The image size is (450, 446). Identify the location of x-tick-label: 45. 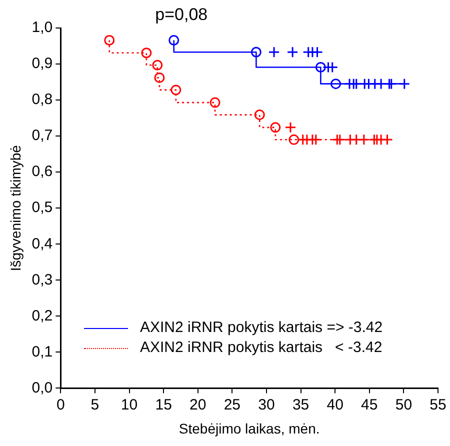
(369, 405).